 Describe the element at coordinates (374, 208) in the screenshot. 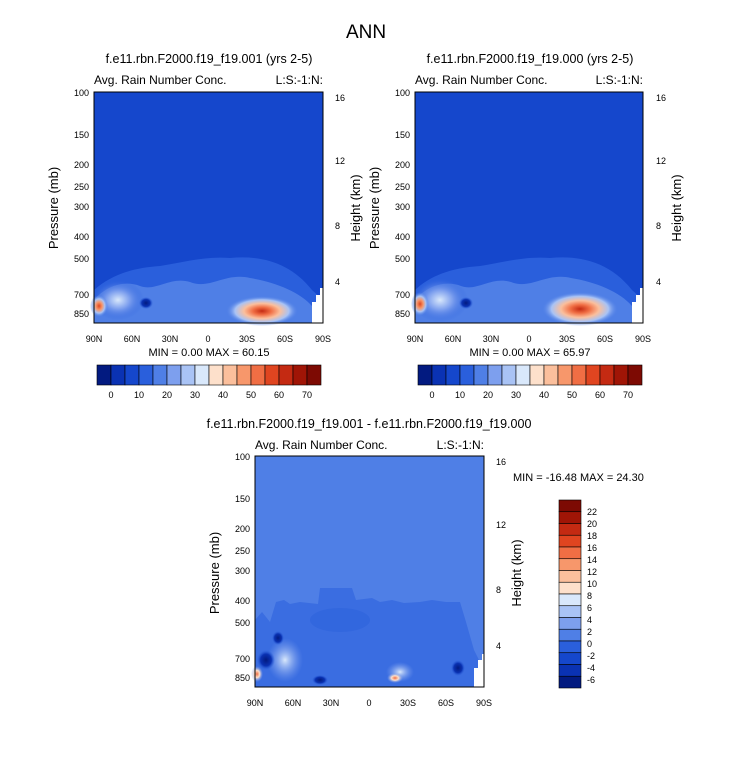

I see `panel-2-ylabel: Pressure (mb)` at that location.